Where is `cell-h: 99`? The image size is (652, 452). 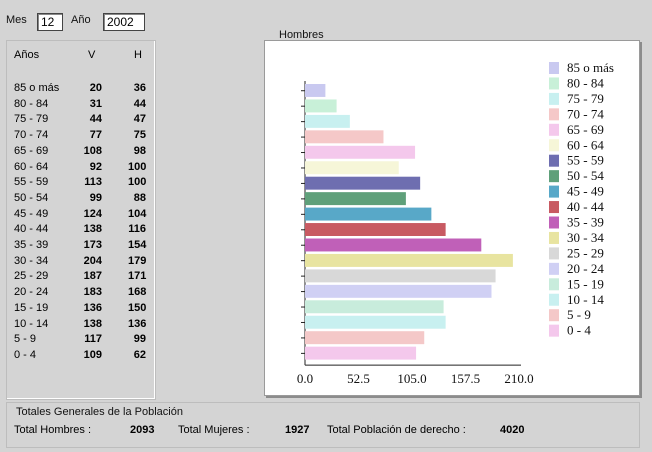
cell-h: 99 is located at coordinates (139, 339).